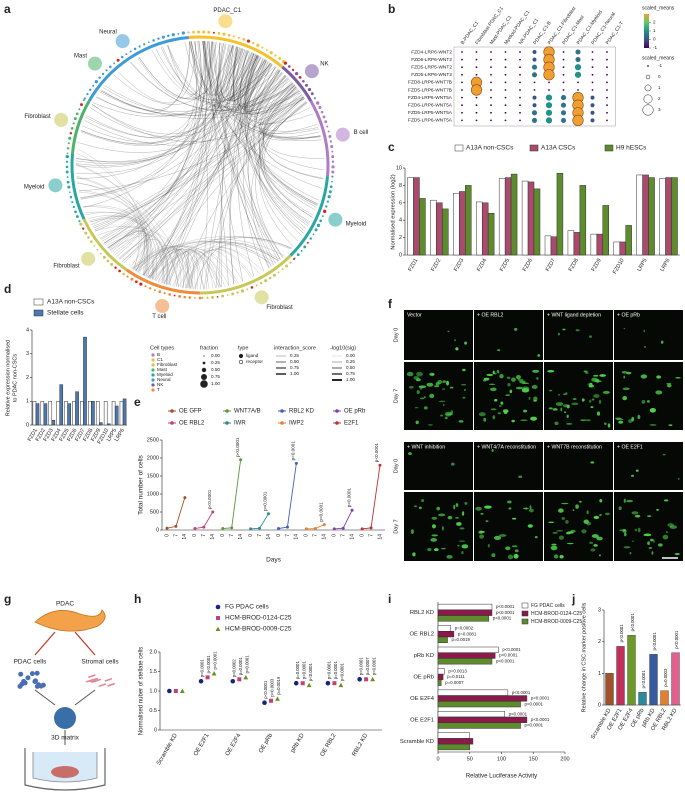 Image resolution: width=685 pixels, height=799 pixels. I want to click on cell-icon, so click(88, 258).